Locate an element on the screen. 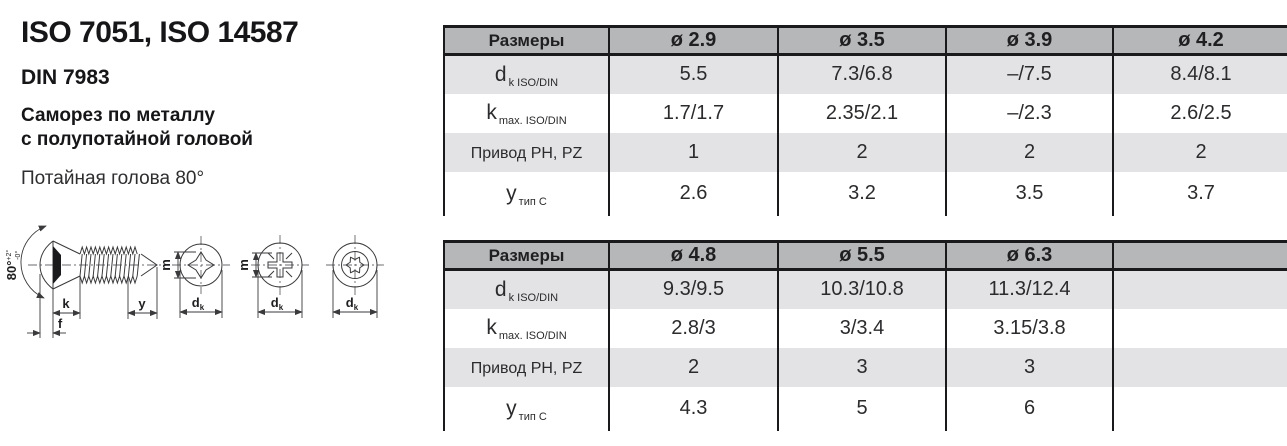  ph-cross-recess is located at coordinates (201, 265).